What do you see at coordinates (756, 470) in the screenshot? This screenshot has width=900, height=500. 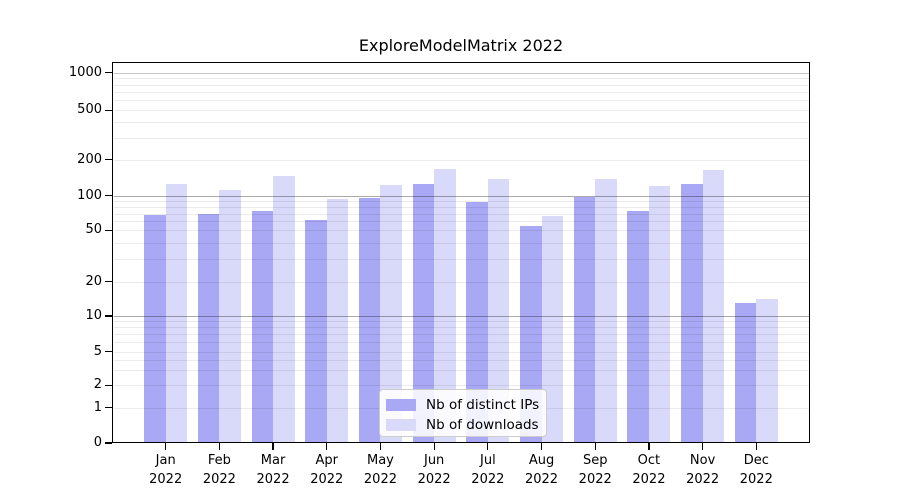 I see `x-tick-label-dec: Dec 2022` at bounding box center [756, 470].